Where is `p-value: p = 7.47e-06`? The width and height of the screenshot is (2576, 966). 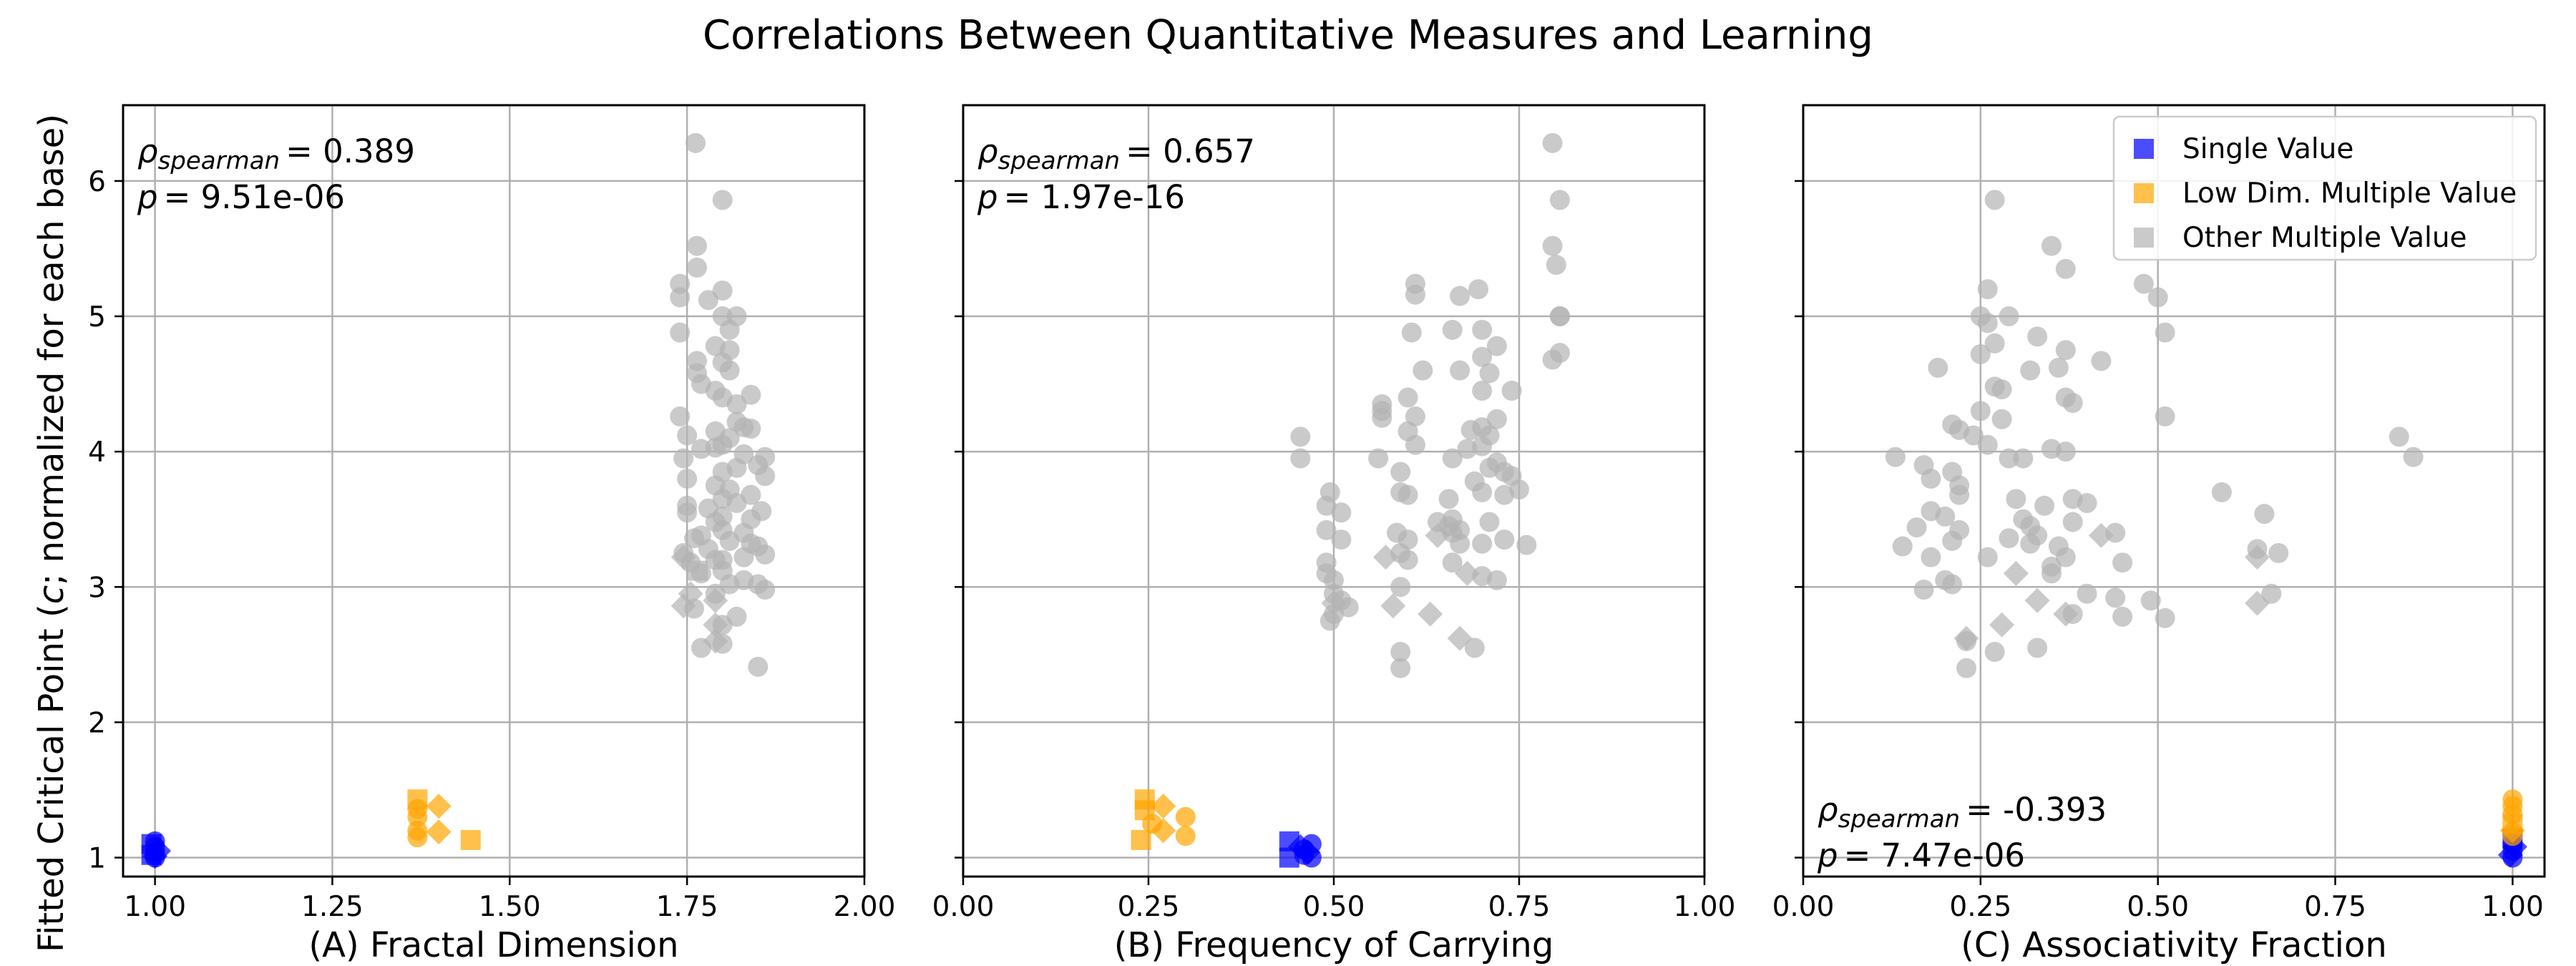 p-value: p = 7.47e-06 is located at coordinates (1921, 855).